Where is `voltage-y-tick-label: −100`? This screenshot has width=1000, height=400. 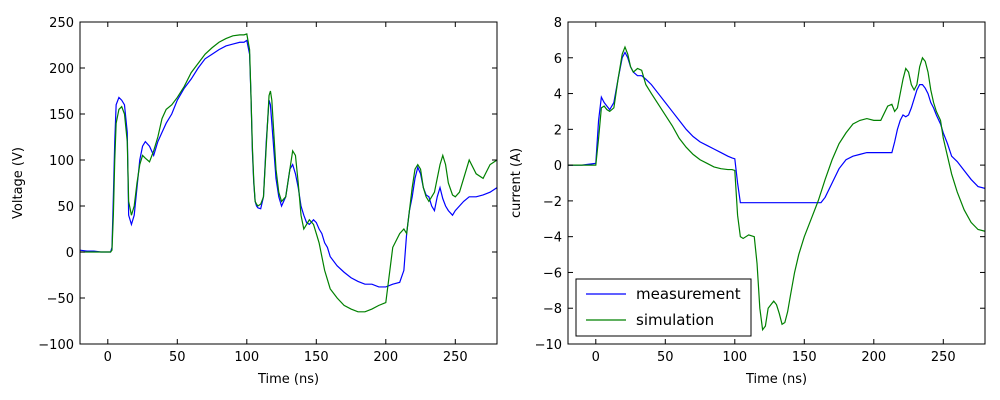 voltage-y-tick-label: −100 is located at coordinates (56, 345).